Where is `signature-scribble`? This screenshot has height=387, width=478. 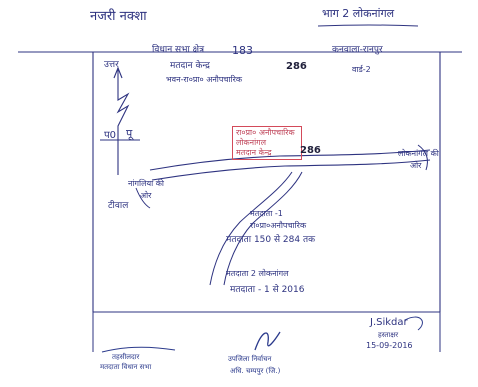
signature-scribble is located at coordinates (267, 341).